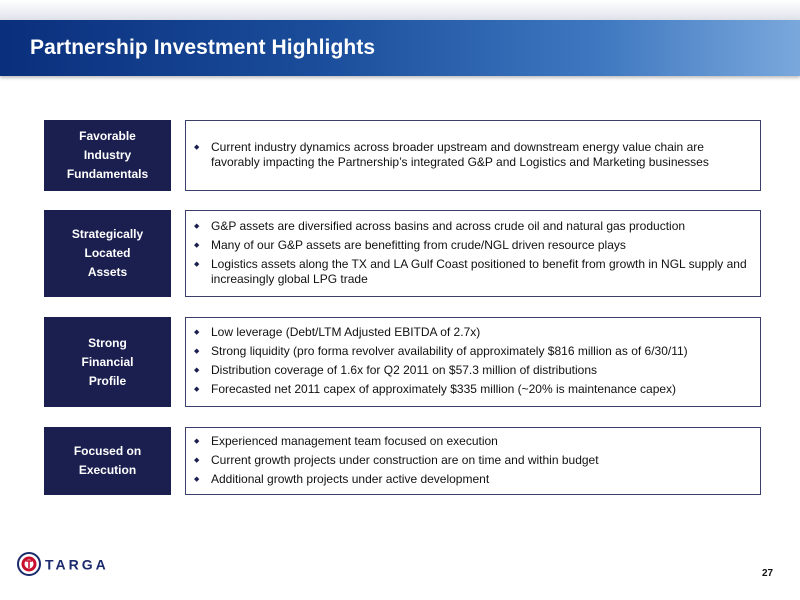  I want to click on page-number: 27, so click(768, 573).